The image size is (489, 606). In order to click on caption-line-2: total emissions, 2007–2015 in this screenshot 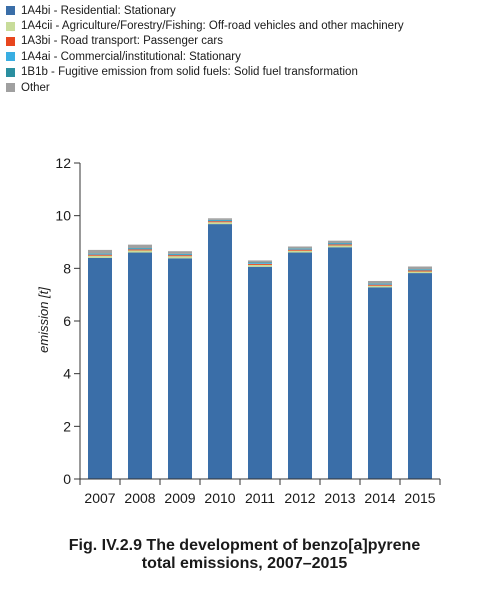, I will do `click(244, 563)`.